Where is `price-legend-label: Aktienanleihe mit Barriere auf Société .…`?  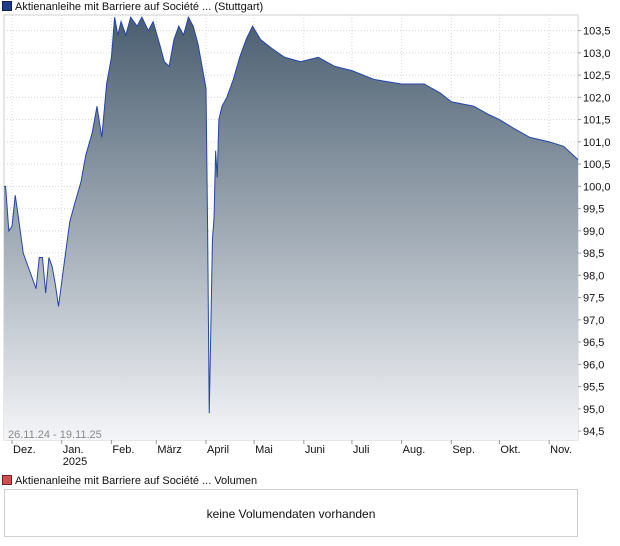 price-legend-label: Aktienanleihe mit Barriere auf Société .… is located at coordinates (139, 7).